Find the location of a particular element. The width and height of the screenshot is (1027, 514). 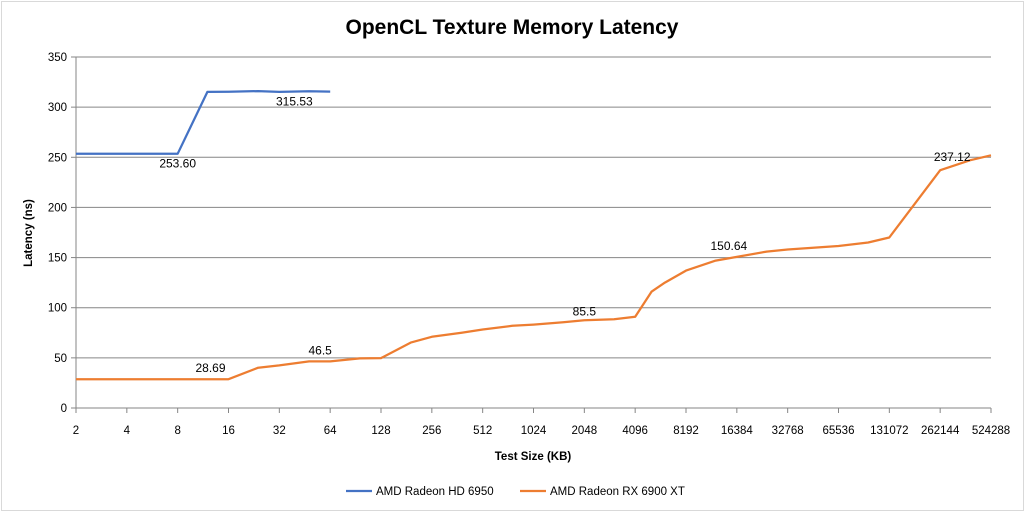

x-tick-label: 8 is located at coordinates (177, 431).